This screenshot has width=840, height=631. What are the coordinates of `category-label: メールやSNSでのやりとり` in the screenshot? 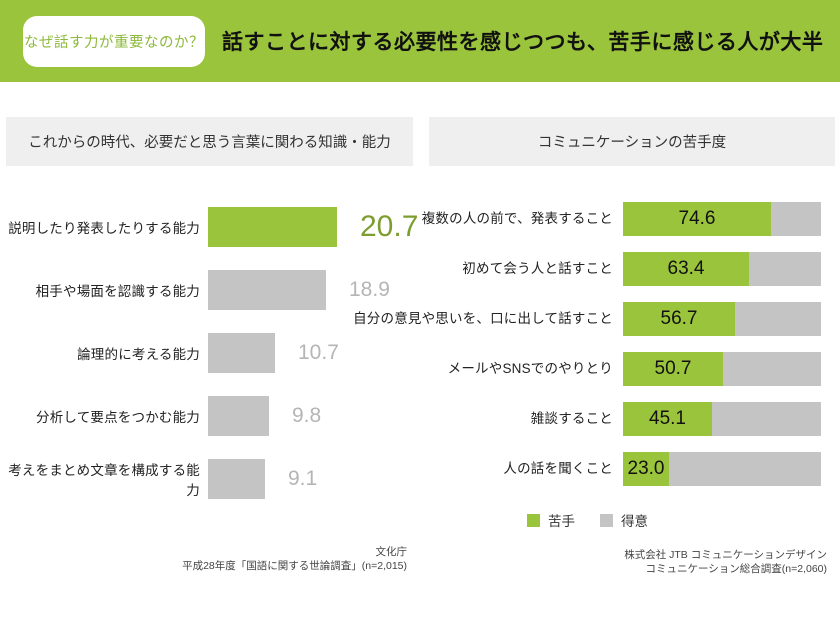 It's located at (530, 368).